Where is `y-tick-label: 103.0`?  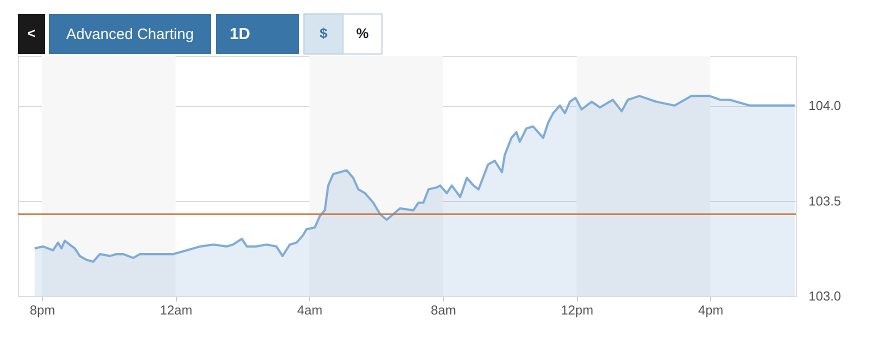 y-tick-label: 103.0 is located at coordinates (825, 296).